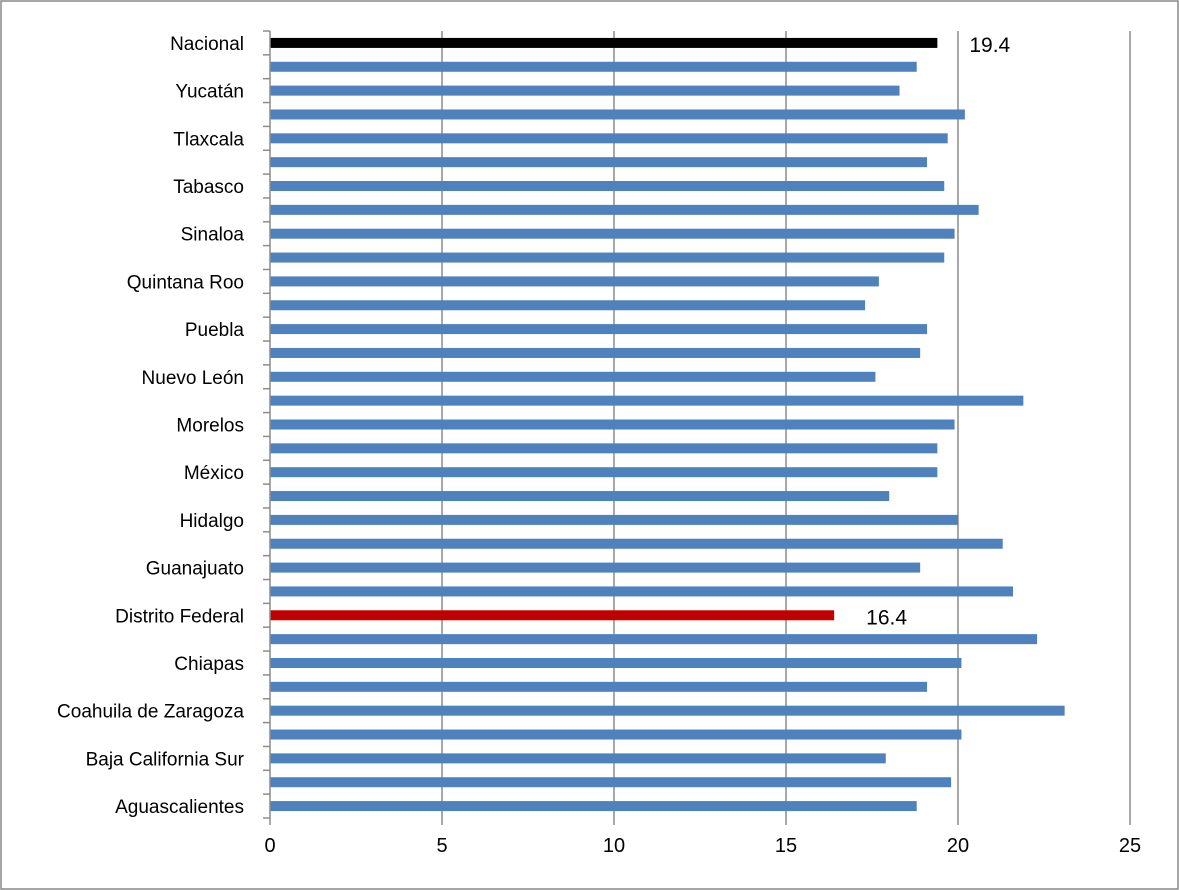  I want to click on category-label: Hidalgo, so click(212, 521).